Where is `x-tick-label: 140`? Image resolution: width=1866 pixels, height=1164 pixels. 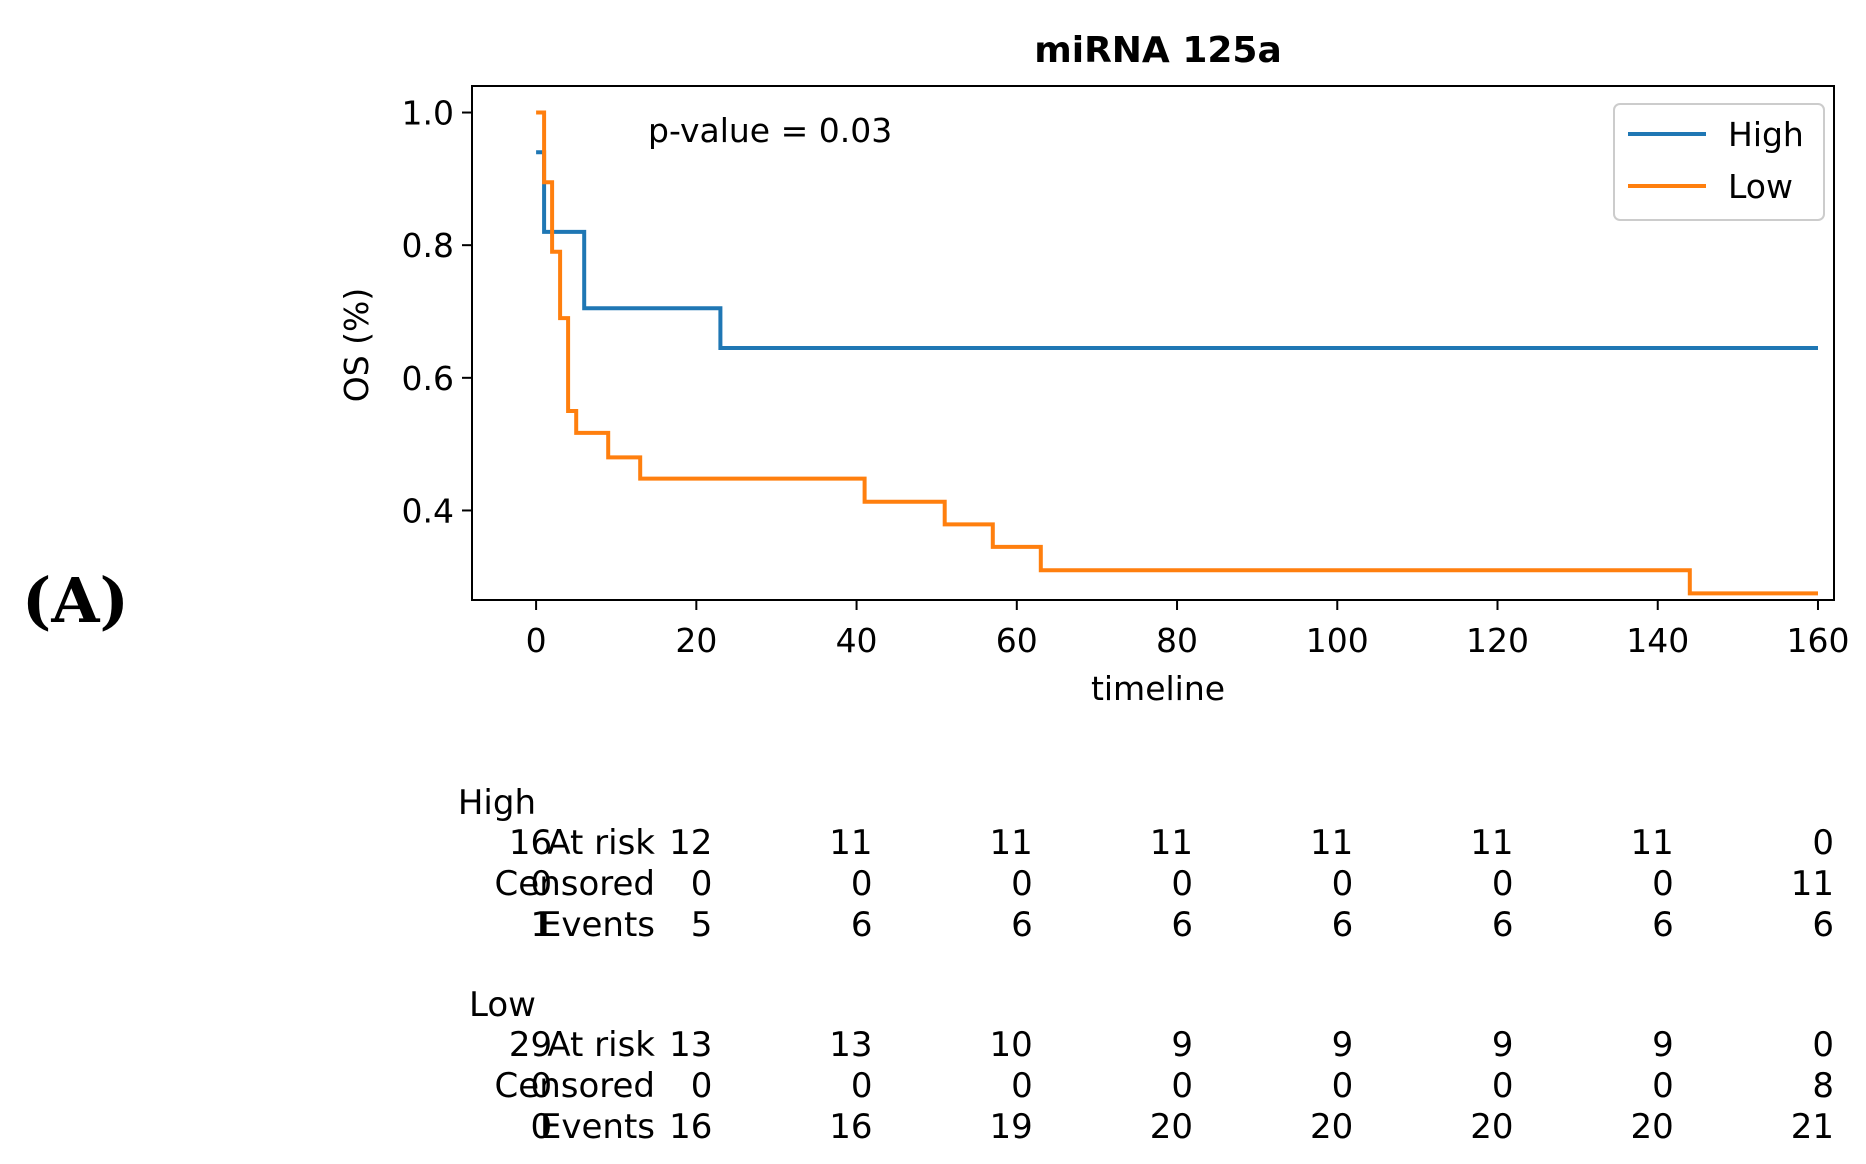
x-tick-label: 140 is located at coordinates (1657, 640).